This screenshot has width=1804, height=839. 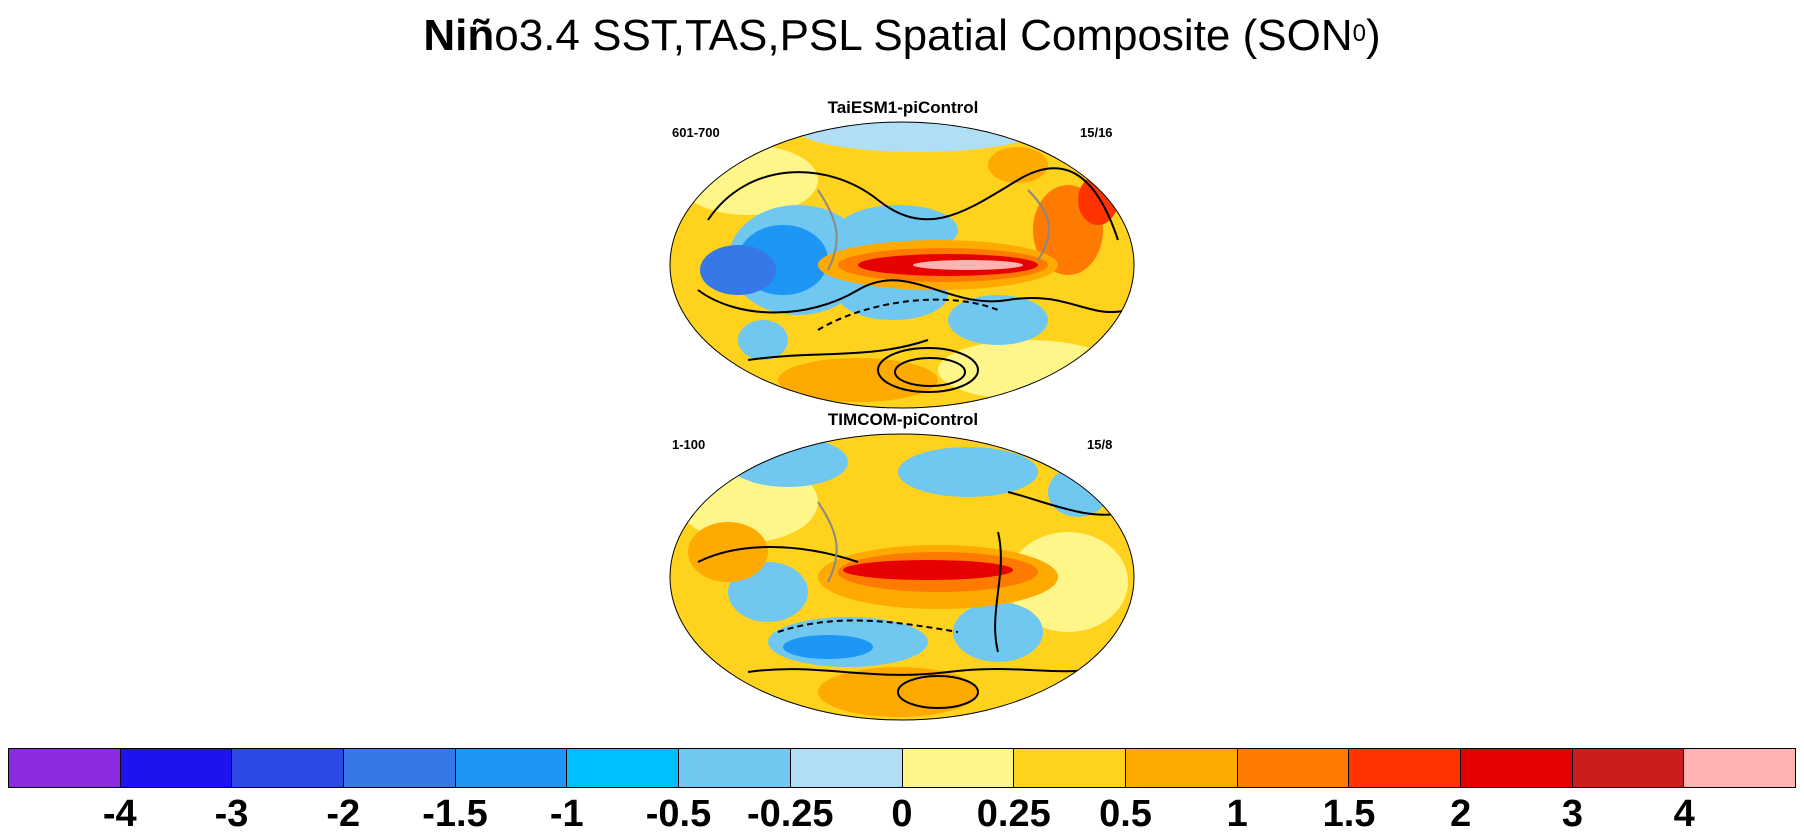 I want to click on colorbar-tick-label: 0, so click(x=902, y=814).